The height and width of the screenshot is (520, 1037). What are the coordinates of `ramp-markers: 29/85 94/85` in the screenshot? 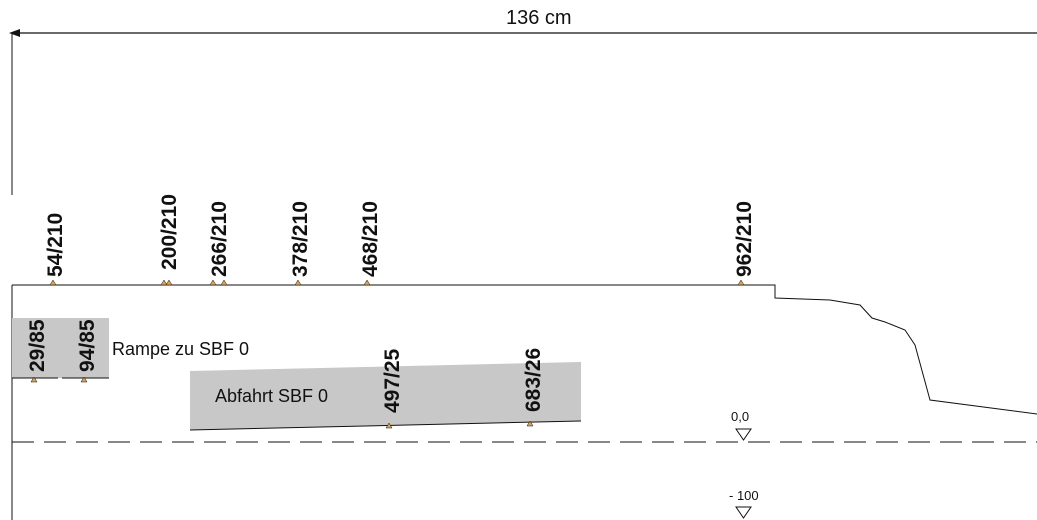 It's located at (62, 351).